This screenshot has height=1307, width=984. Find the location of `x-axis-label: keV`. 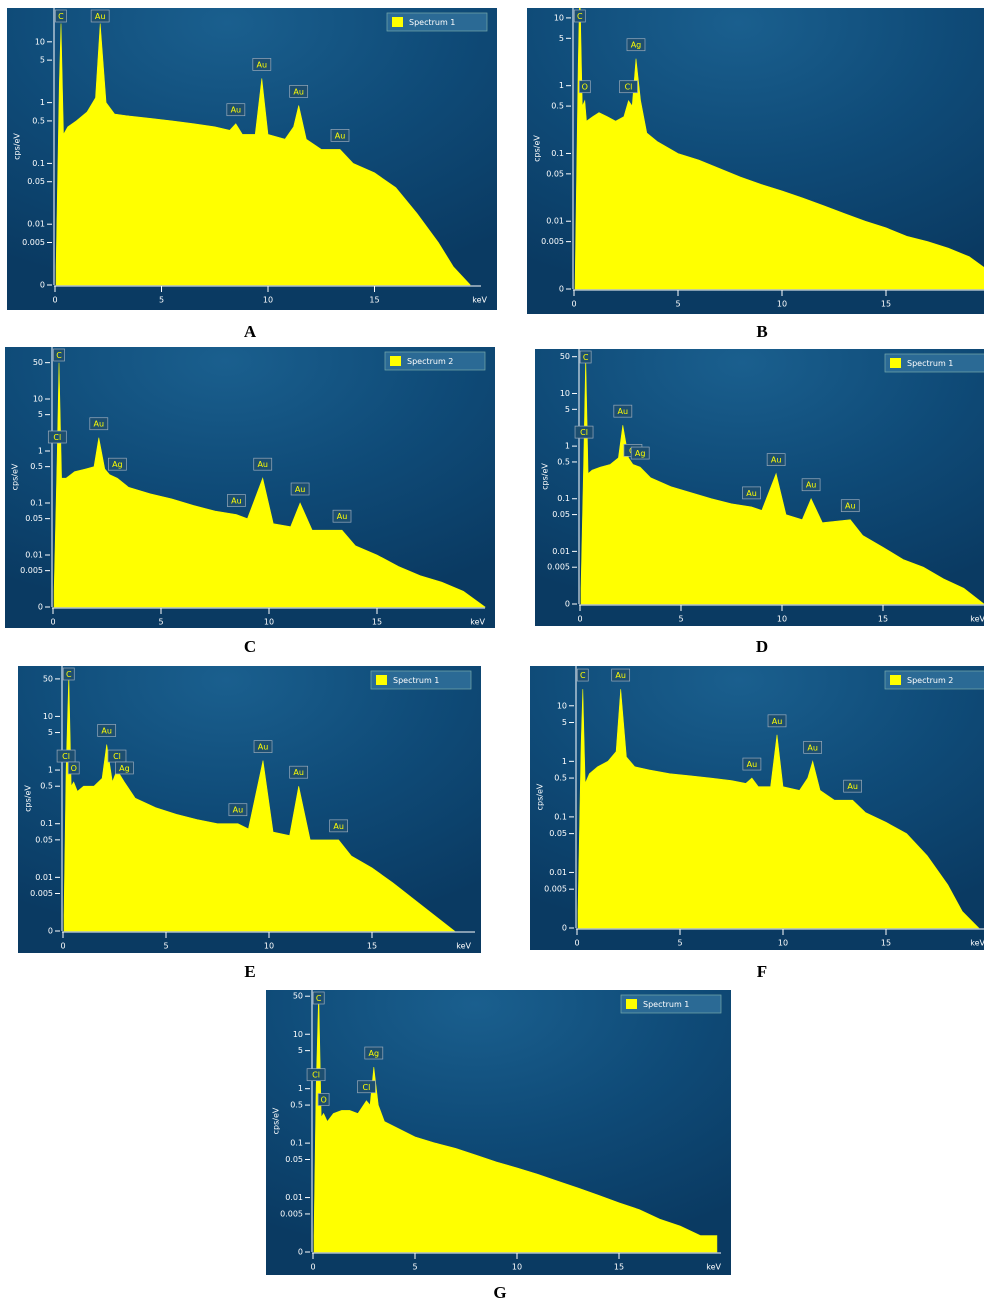

x-axis-label: keV is located at coordinates (463, 946).